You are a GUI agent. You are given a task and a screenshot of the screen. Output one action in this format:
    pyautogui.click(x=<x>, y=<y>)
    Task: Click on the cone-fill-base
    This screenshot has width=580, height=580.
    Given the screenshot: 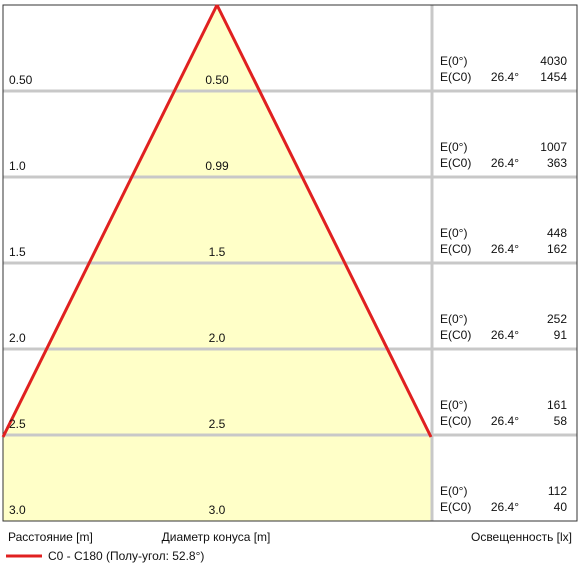 What is the action you would take?
    pyautogui.click(x=217, y=479)
    